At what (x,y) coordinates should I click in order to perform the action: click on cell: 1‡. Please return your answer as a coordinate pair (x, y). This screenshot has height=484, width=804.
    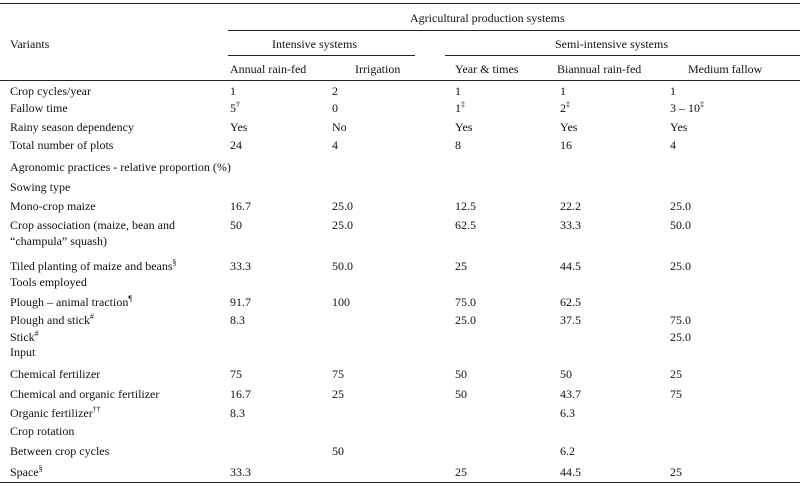
    Looking at the image, I should click on (460, 108).